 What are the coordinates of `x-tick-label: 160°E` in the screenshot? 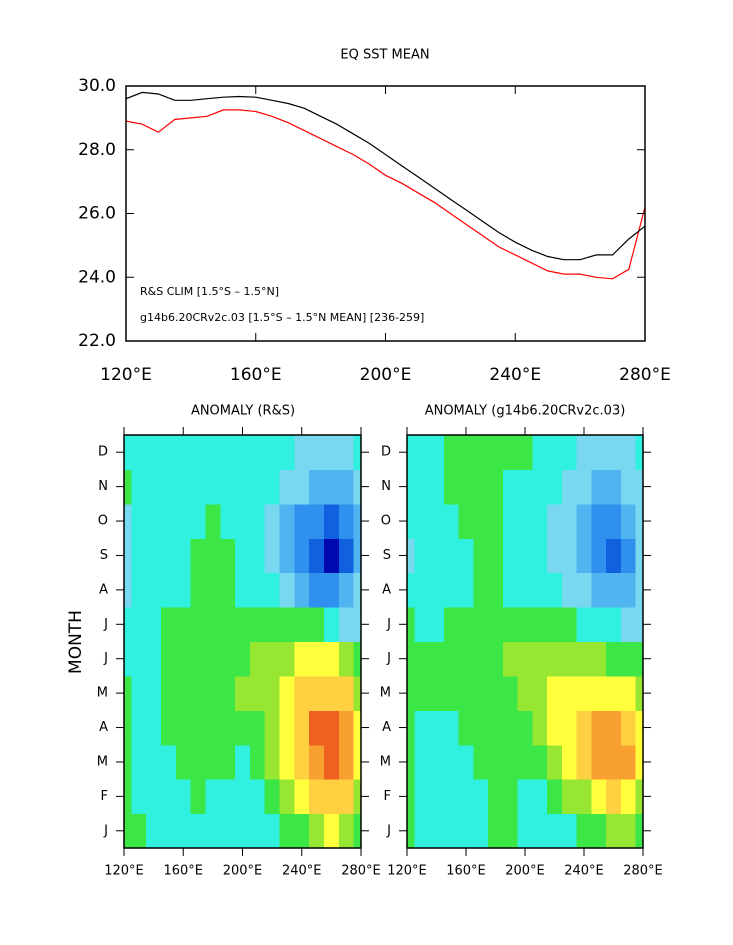 It's located at (256, 375).